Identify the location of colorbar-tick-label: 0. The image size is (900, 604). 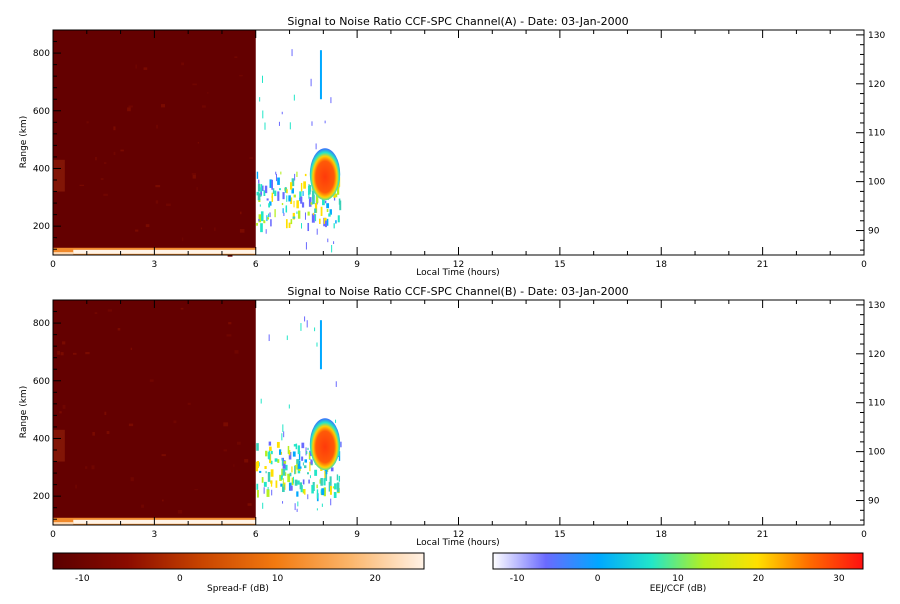
(598, 579).